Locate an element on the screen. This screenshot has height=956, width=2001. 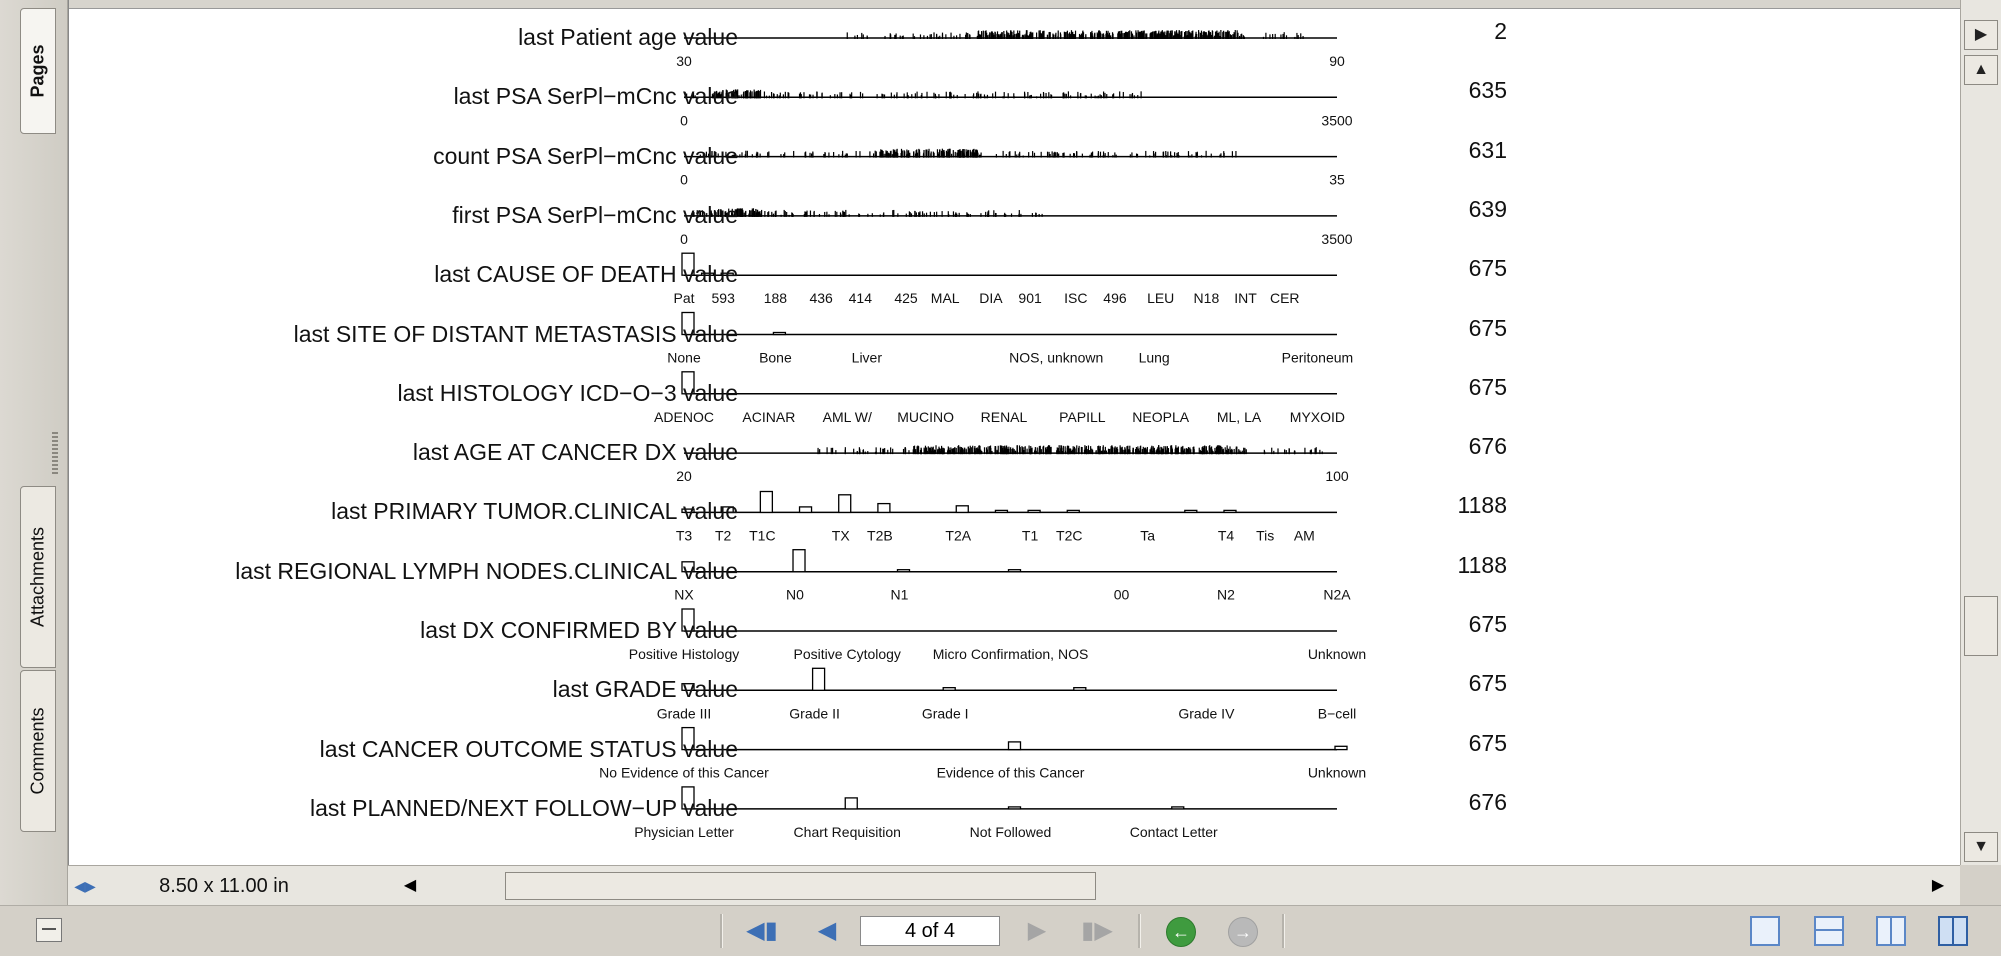
panel-resize-grip is located at coordinates (55, 452).